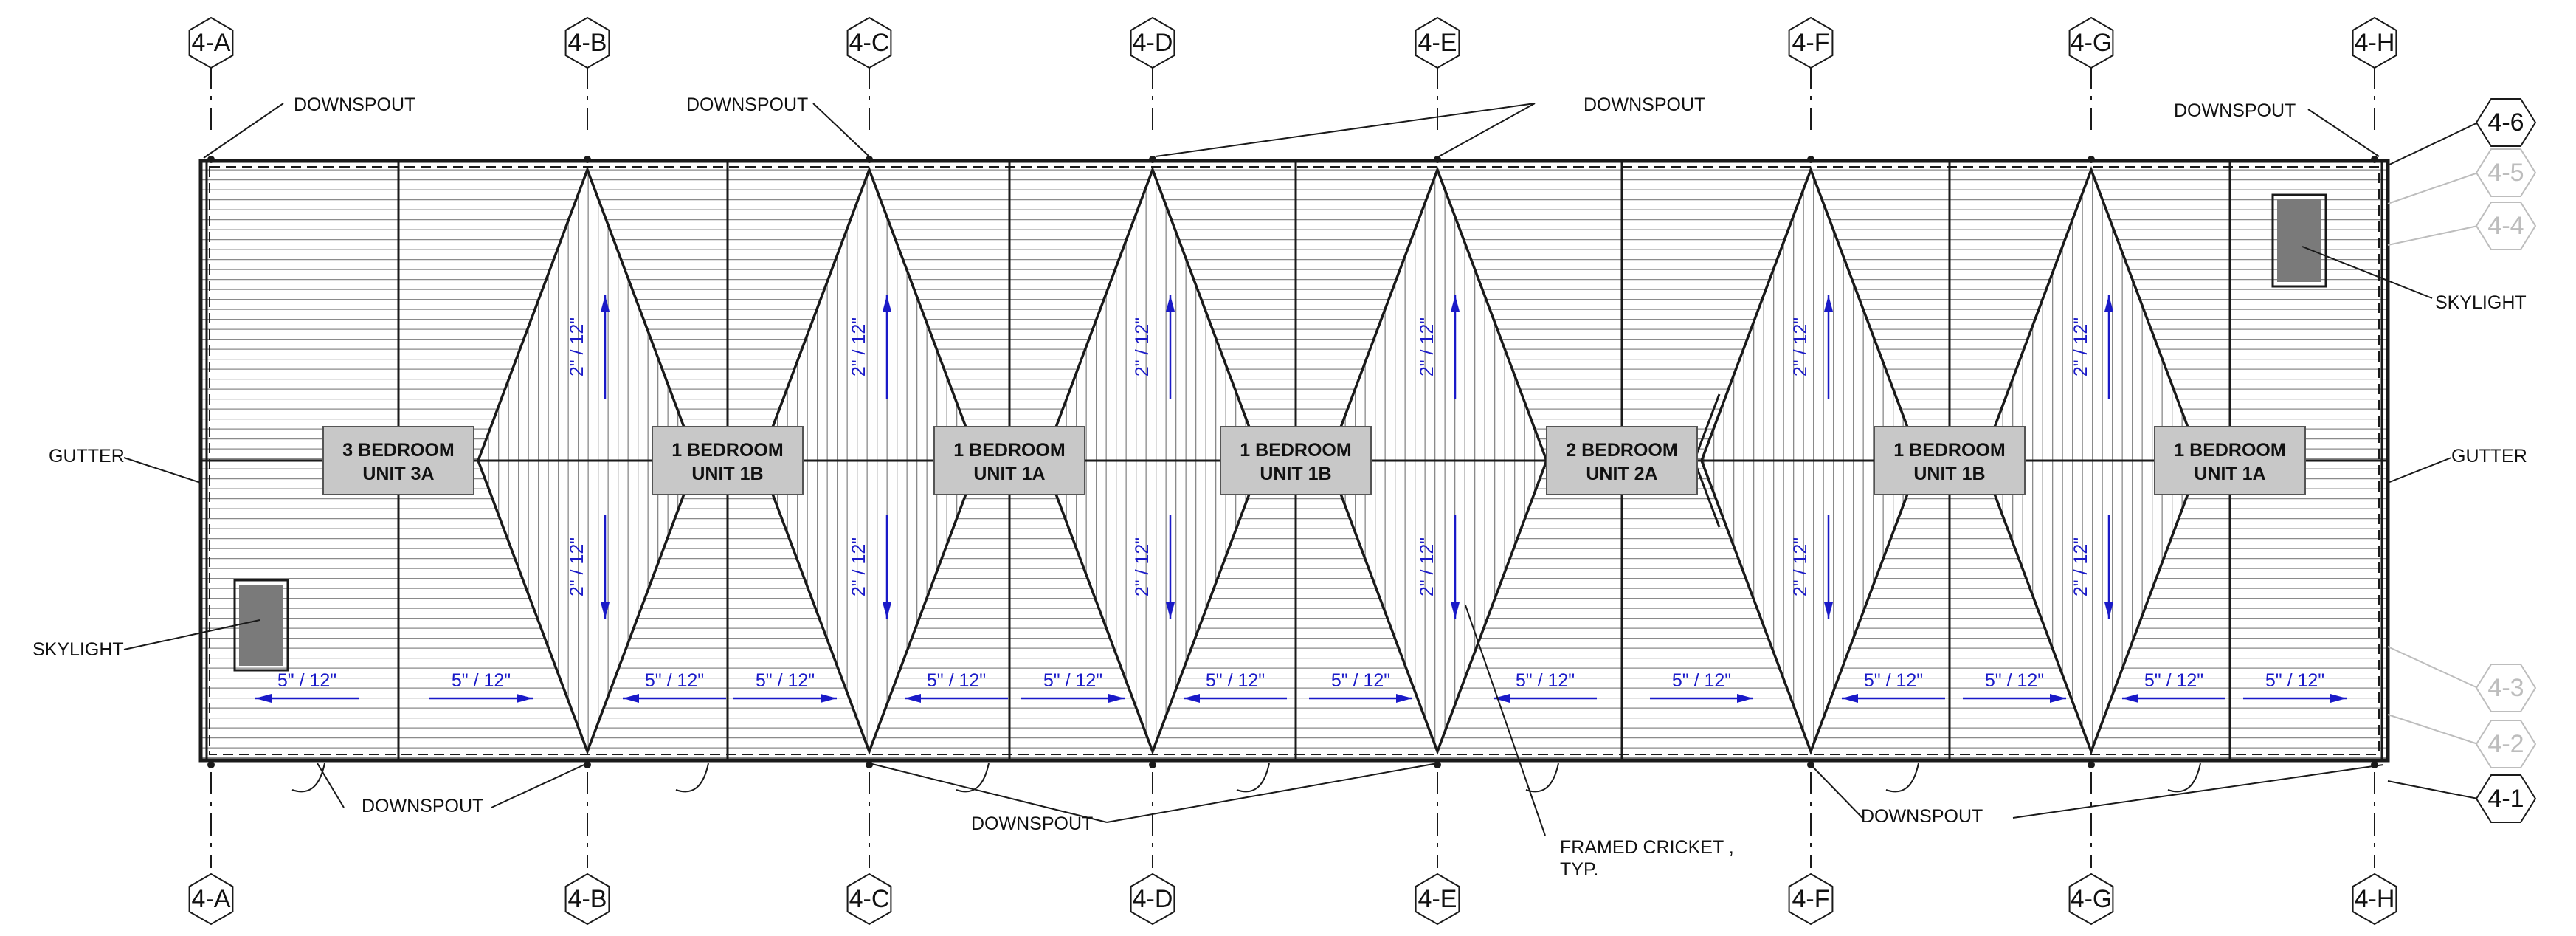 This screenshot has width=2576, height=936. What do you see at coordinates (1032, 823) in the screenshot?
I see `note-downspout-6: DOWNSPOUT` at bounding box center [1032, 823].